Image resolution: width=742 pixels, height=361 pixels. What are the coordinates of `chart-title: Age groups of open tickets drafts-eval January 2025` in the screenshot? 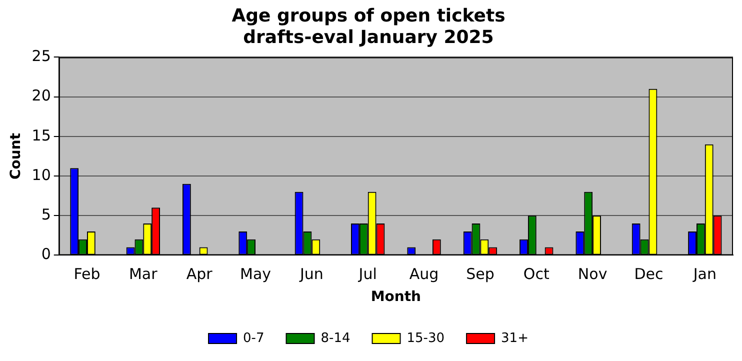 It's located at (369, 26).